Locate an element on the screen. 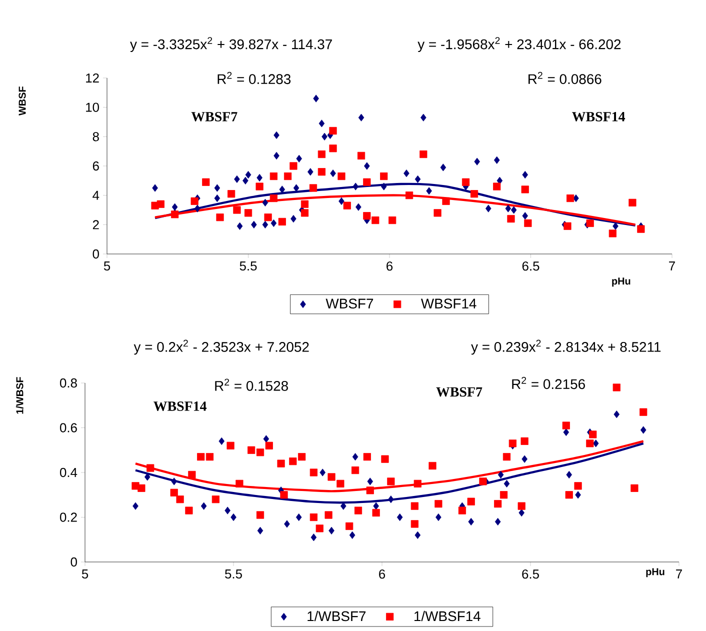 This screenshot has height=631, width=706. y-tick-label: 6 is located at coordinates (95, 166).